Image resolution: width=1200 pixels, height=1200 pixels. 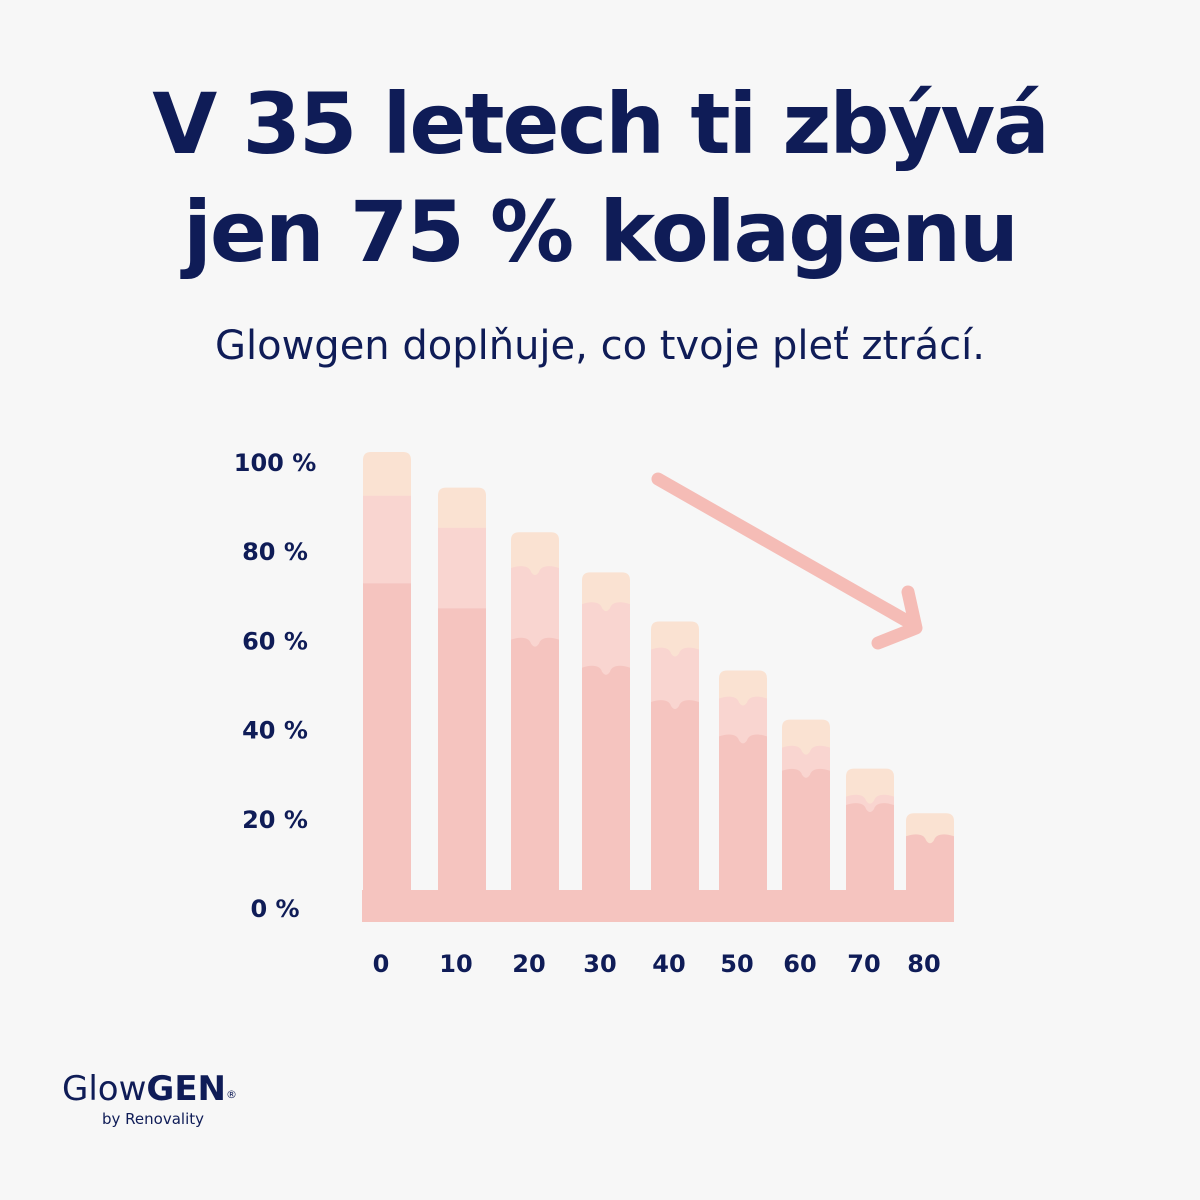 I want to click on y-tick-label: 0 %, so click(x=274, y=909).